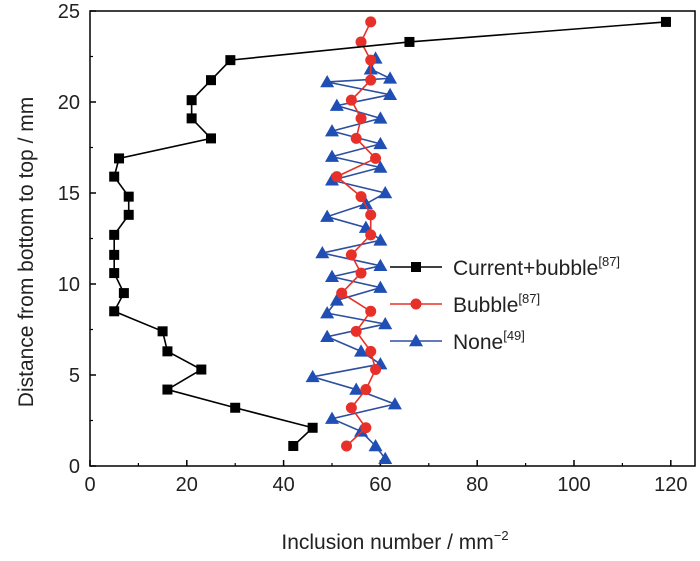 This screenshot has height=561, width=700. What do you see at coordinates (478, 342) in the screenshot?
I see `legend-name-none: None` at bounding box center [478, 342].